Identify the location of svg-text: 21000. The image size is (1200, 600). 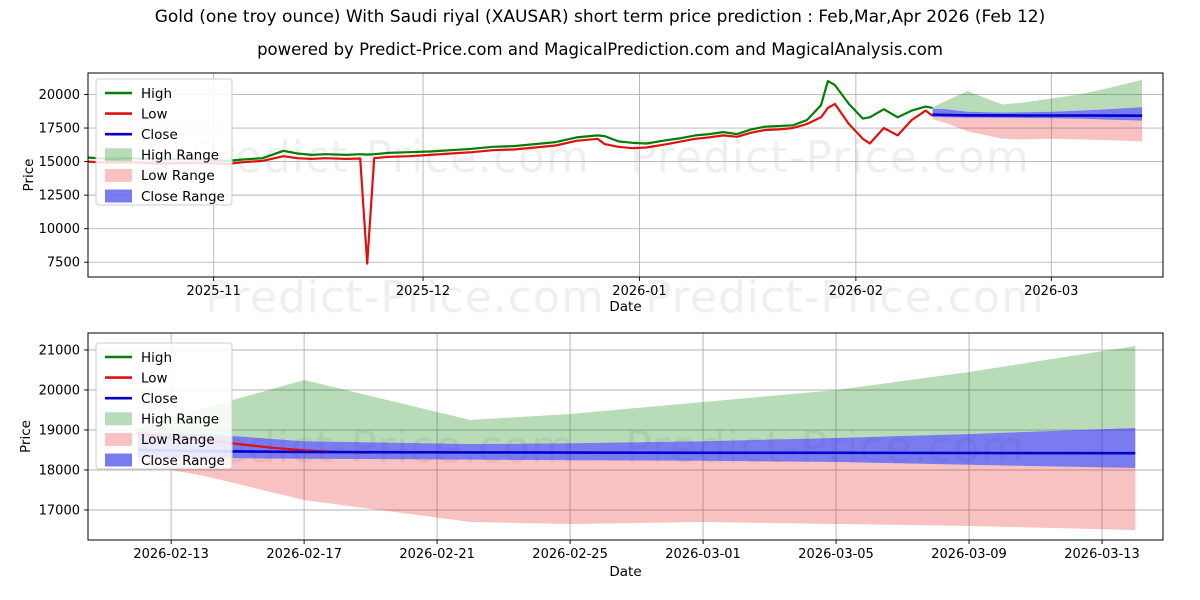
(59, 351).